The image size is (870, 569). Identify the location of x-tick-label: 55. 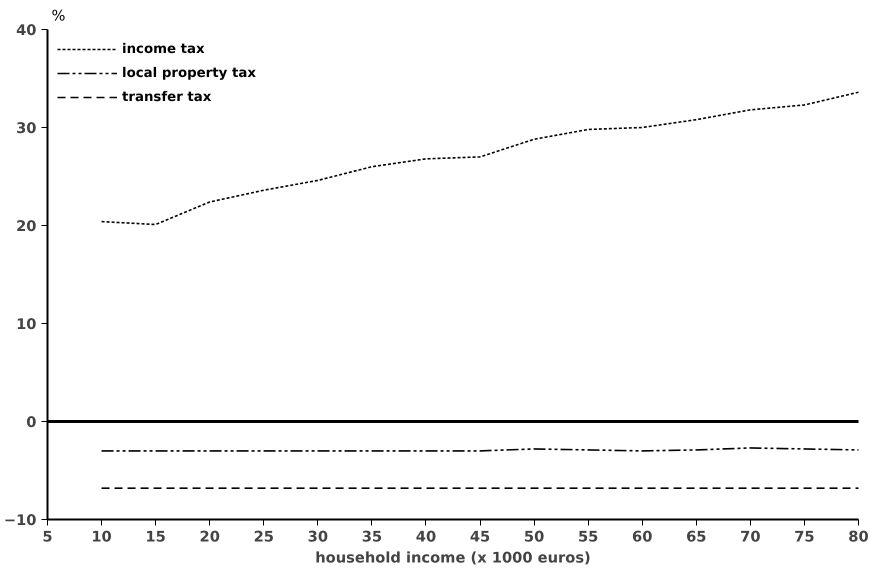
(588, 537).